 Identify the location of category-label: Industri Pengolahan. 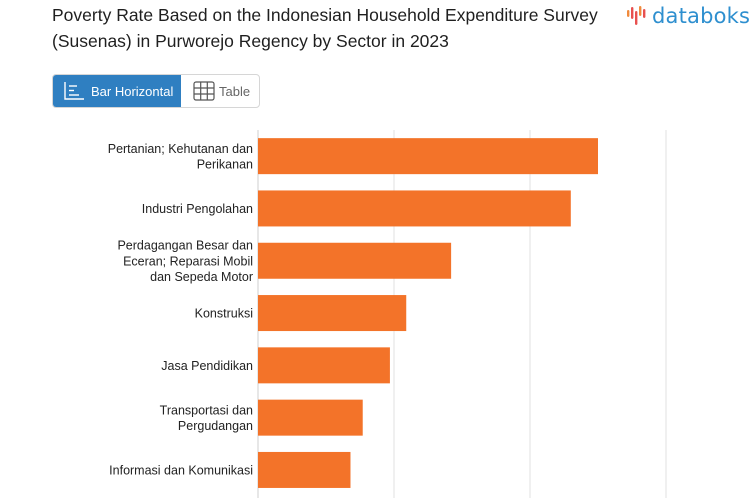
(197, 209).